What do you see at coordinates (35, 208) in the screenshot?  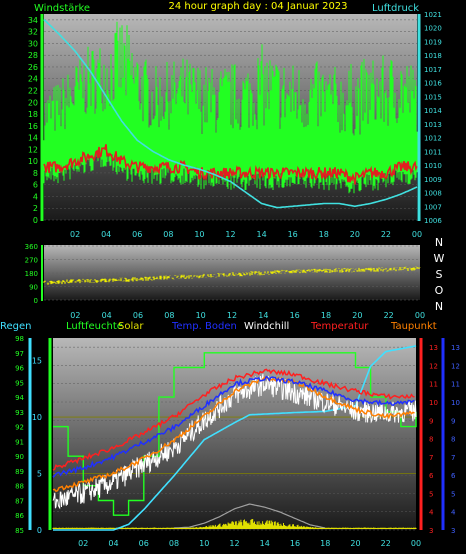 I see `y-left-tick-label: 2` at bounding box center [35, 208].